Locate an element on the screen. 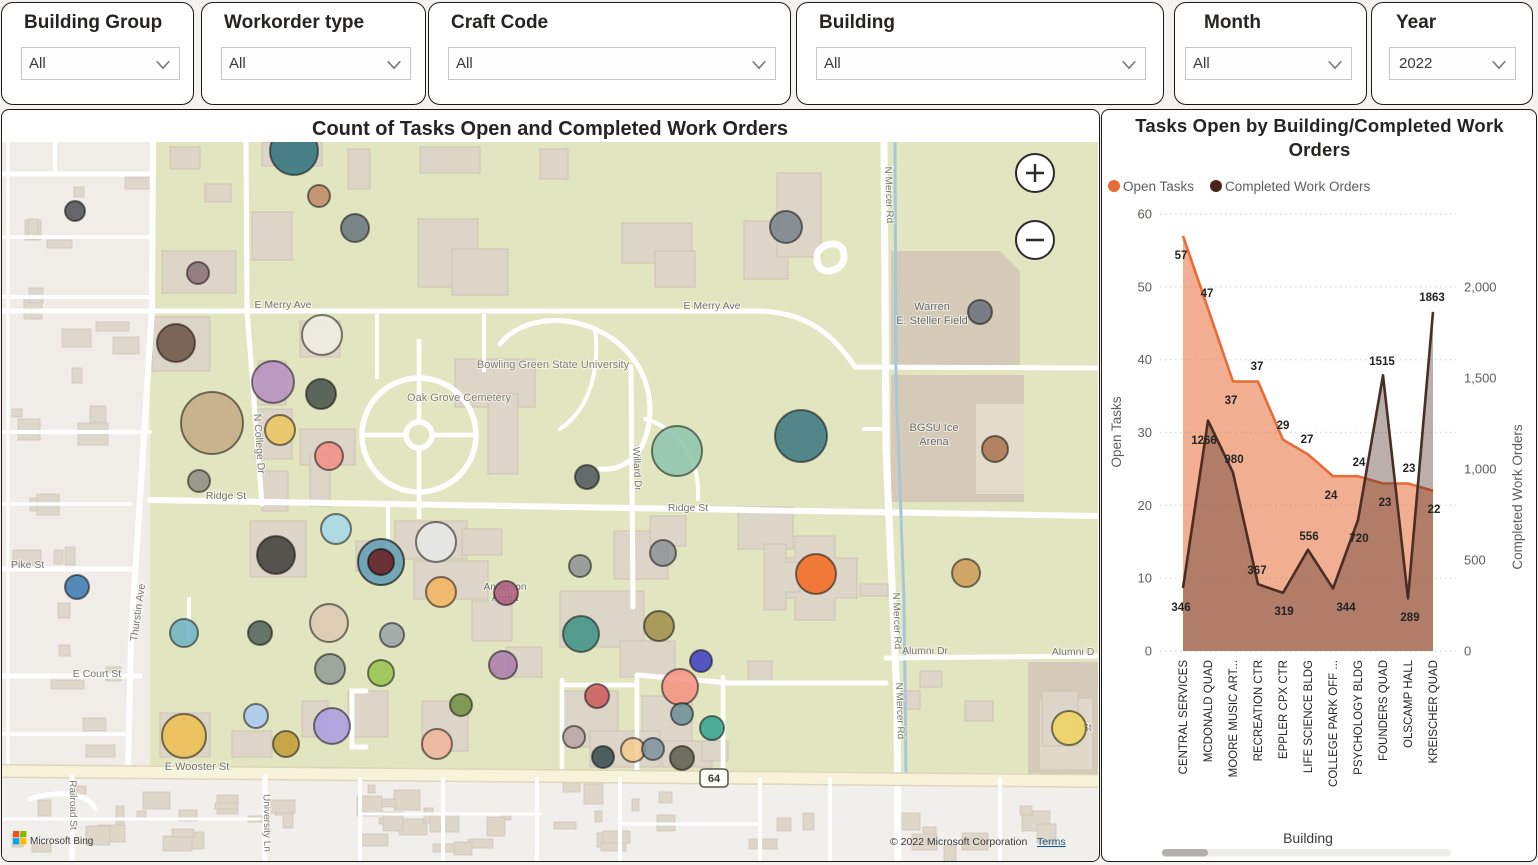  svg-text: 10 is located at coordinates (1144, 577).